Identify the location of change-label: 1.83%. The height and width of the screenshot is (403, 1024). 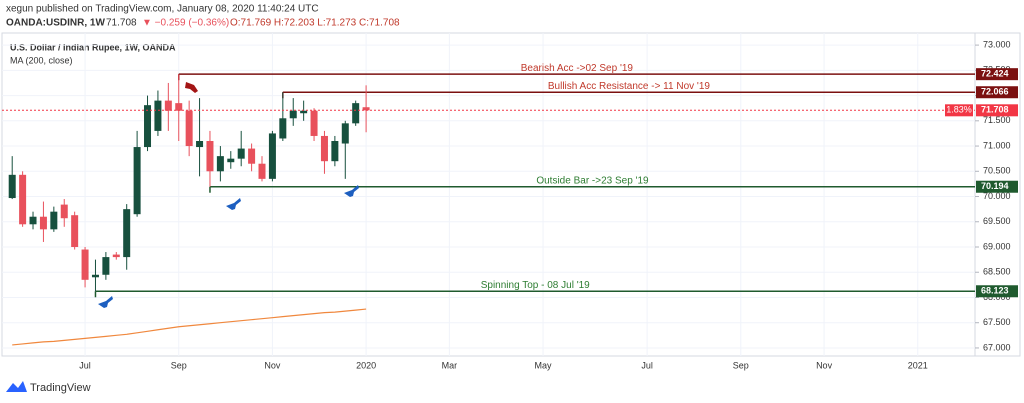
(959, 110).